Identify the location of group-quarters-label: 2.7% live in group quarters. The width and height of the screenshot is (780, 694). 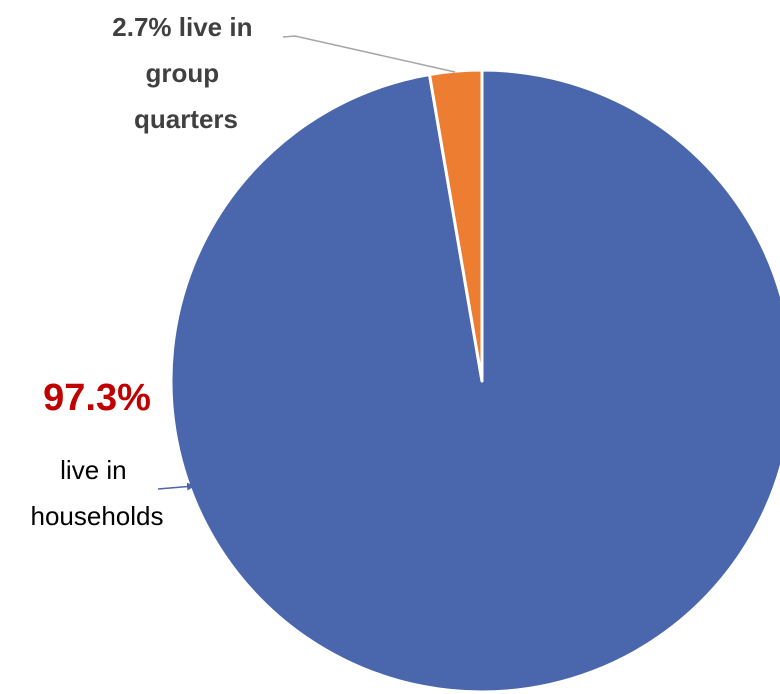
(185, 73).